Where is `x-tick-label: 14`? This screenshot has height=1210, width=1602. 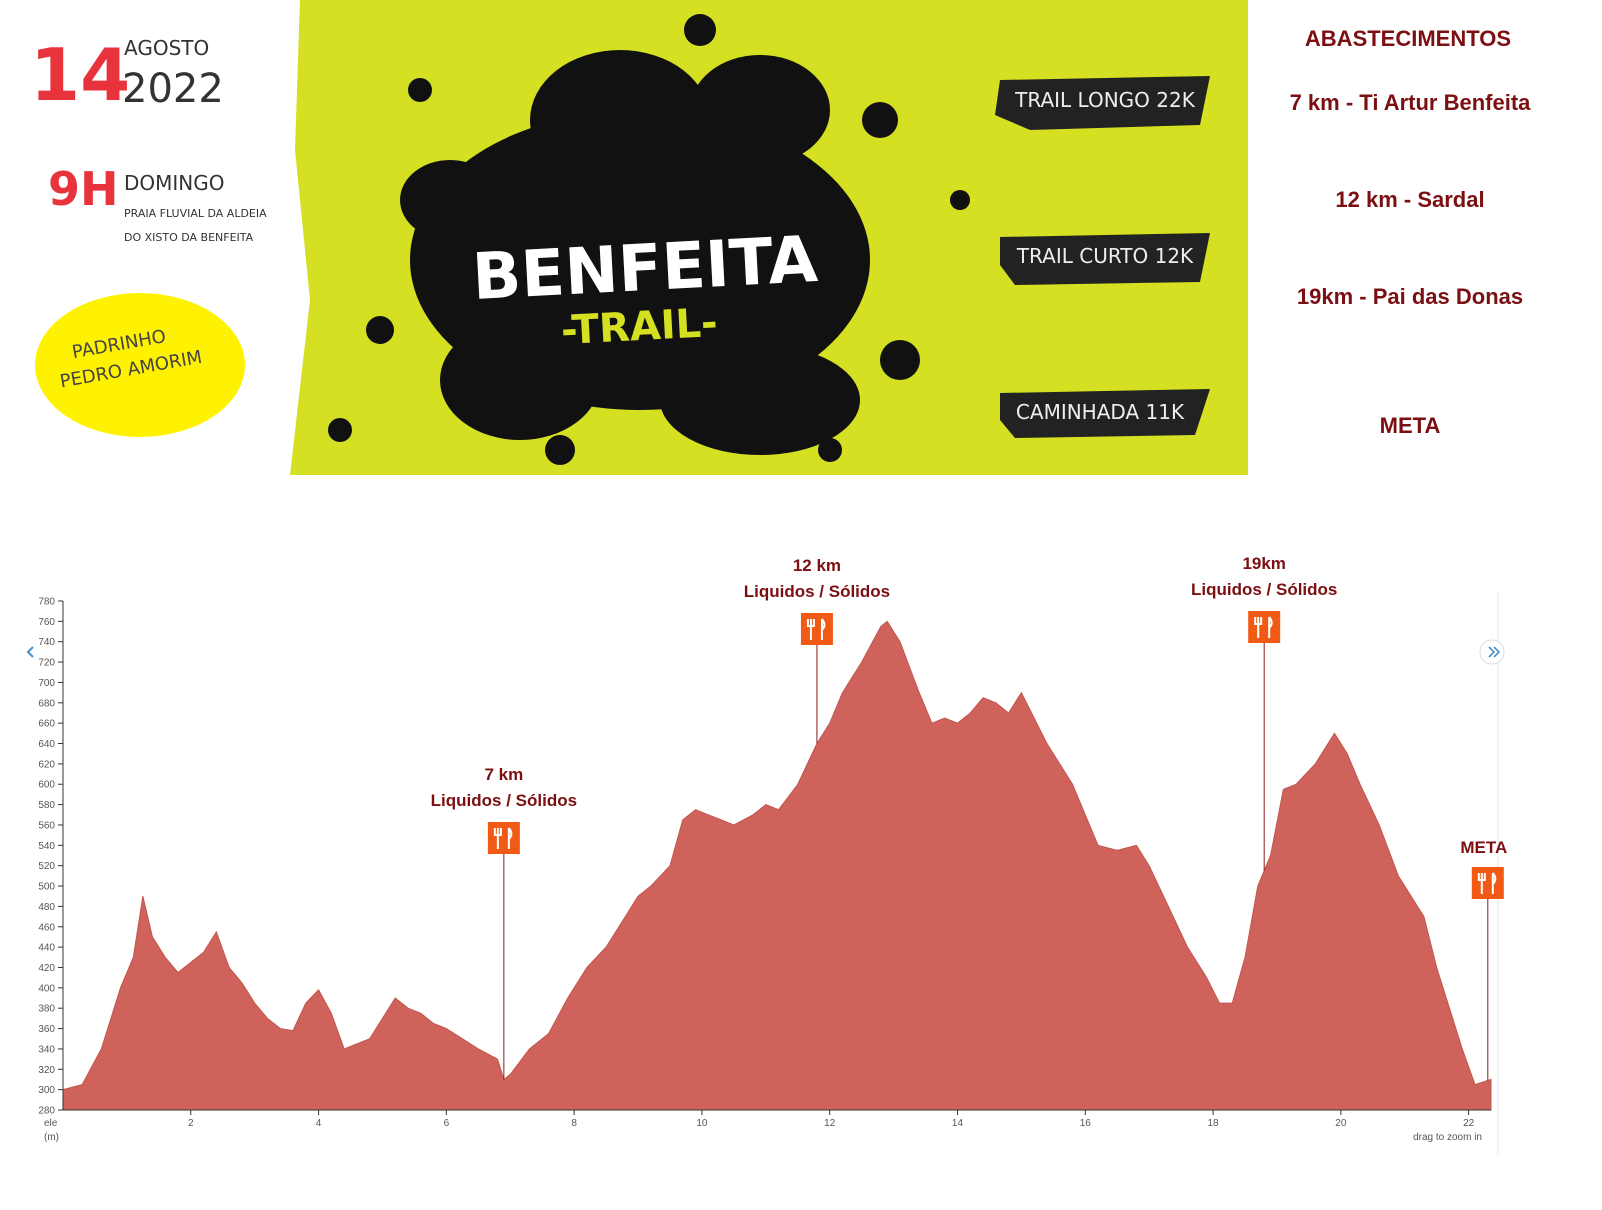 x-tick-label: 14 is located at coordinates (958, 1123).